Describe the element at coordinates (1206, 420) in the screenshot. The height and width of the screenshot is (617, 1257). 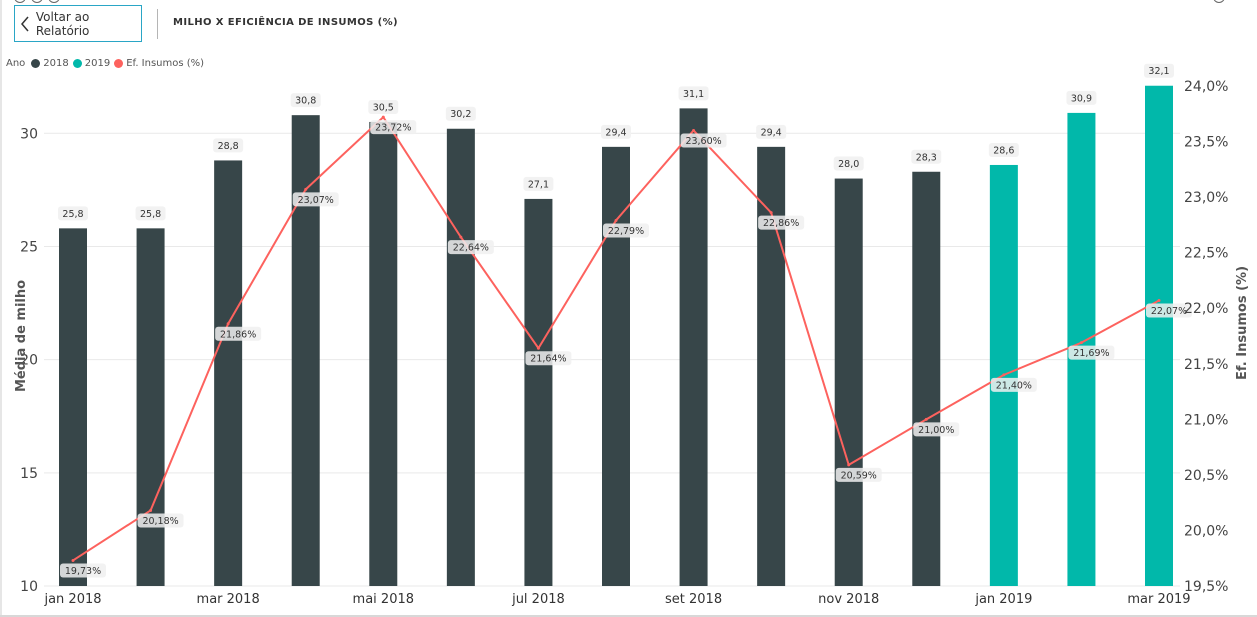
I see `y2-tick-label: 21,0%` at that location.